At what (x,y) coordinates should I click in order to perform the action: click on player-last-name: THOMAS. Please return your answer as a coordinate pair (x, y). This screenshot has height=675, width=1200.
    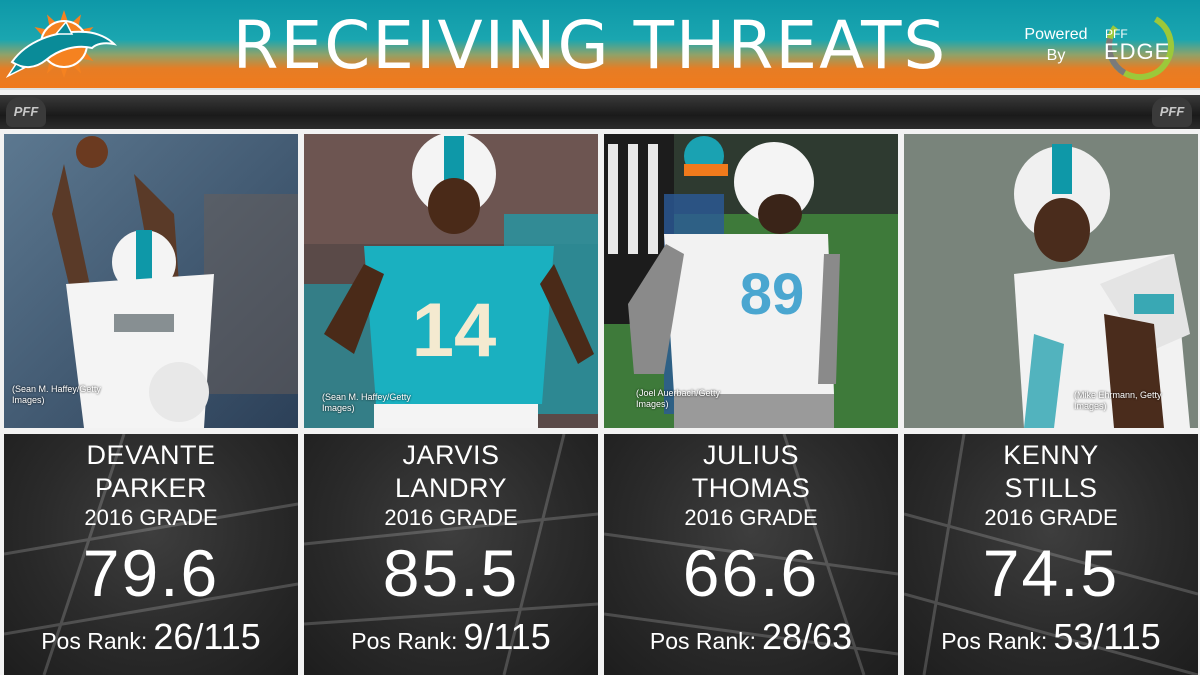
    Looking at the image, I should click on (751, 488).